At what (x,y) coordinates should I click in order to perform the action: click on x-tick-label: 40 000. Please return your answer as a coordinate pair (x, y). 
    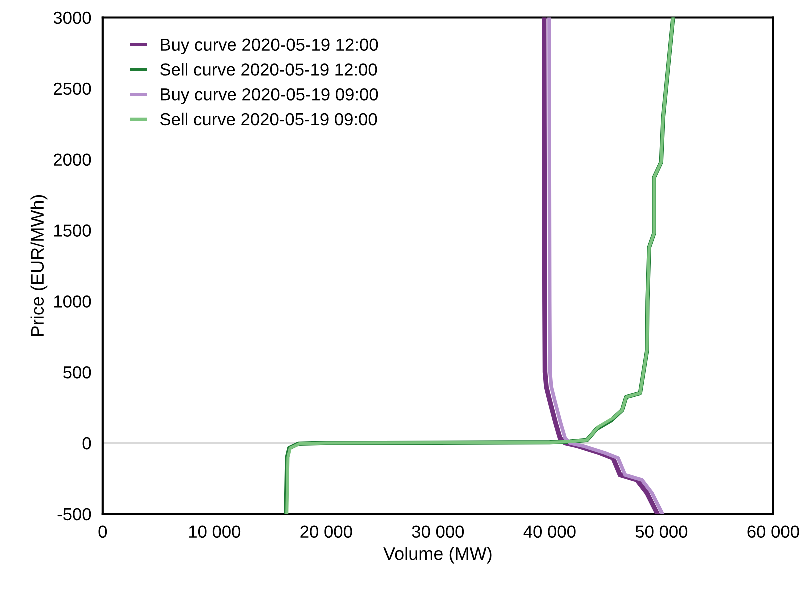
    Looking at the image, I should click on (550, 532).